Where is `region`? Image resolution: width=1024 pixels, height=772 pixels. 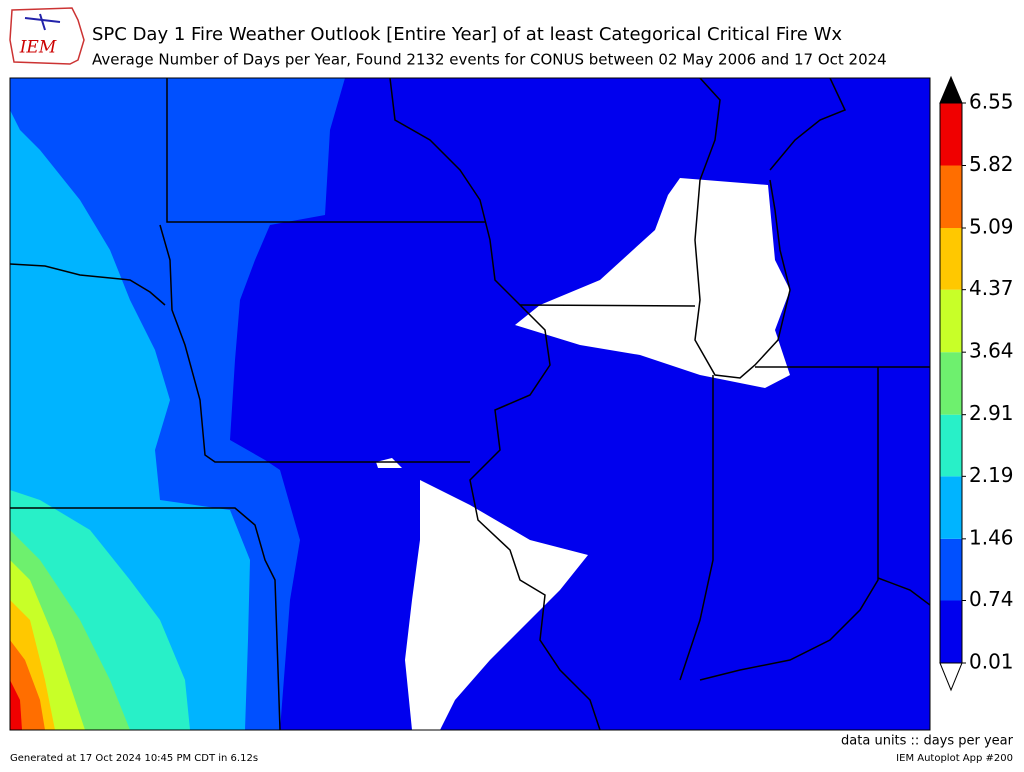
region is located at coordinates (16, 705).